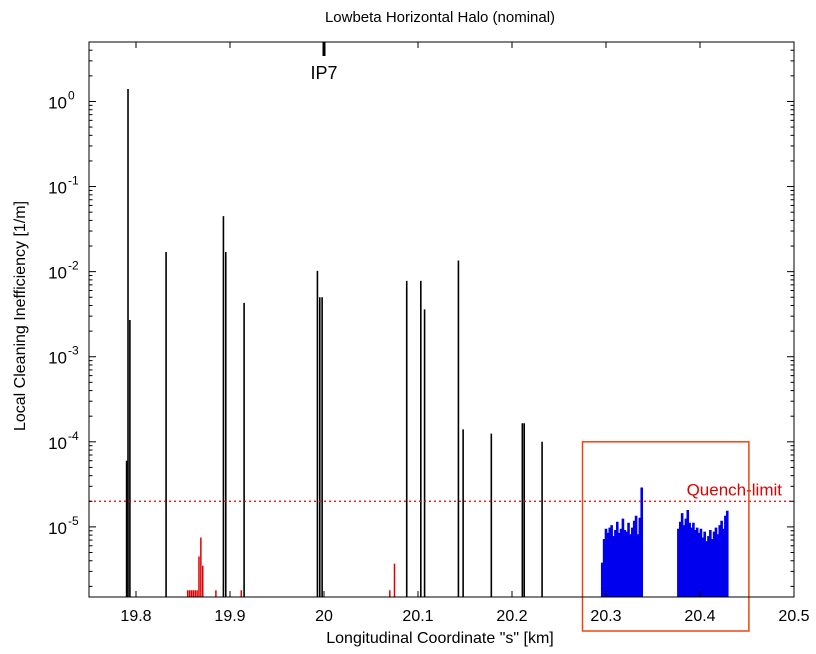 The width and height of the screenshot is (816, 654). What do you see at coordinates (323, 73) in the screenshot?
I see `ip7-label: IP7` at bounding box center [323, 73].